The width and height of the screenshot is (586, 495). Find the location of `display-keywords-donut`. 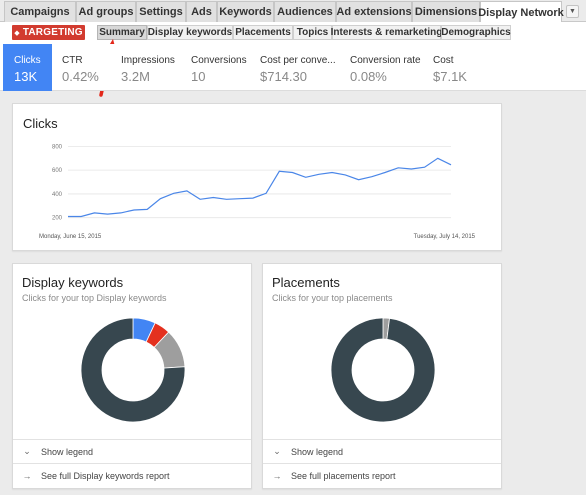

display-keywords-donut is located at coordinates (133, 370).